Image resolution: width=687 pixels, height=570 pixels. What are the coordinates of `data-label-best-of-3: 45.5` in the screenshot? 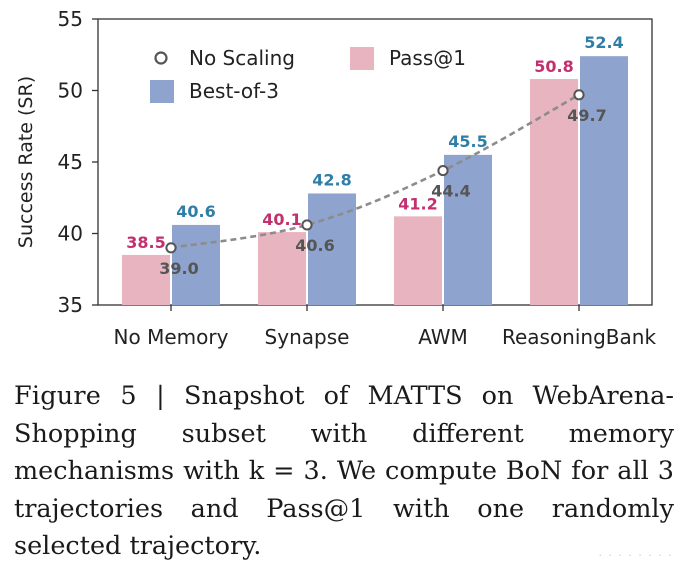 It's located at (467, 141).